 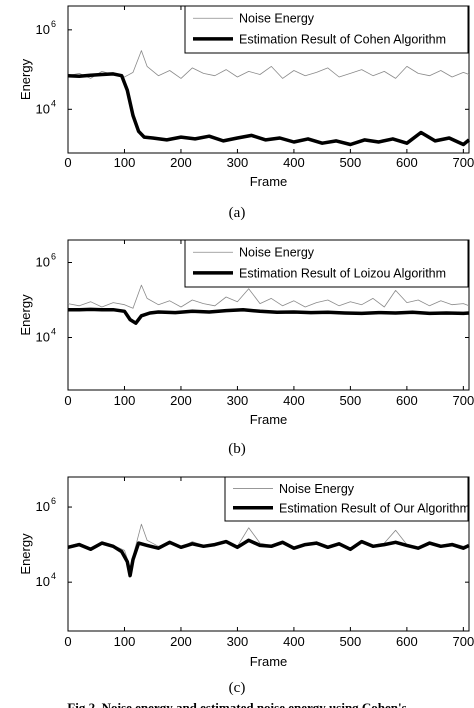 What do you see at coordinates (237, 688) in the screenshot?
I see `panel-caption-c: (c)` at bounding box center [237, 688].